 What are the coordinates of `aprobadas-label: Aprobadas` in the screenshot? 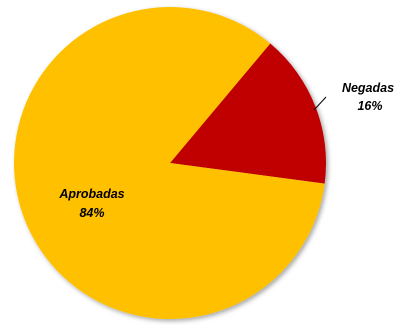 It's located at (91, 194).